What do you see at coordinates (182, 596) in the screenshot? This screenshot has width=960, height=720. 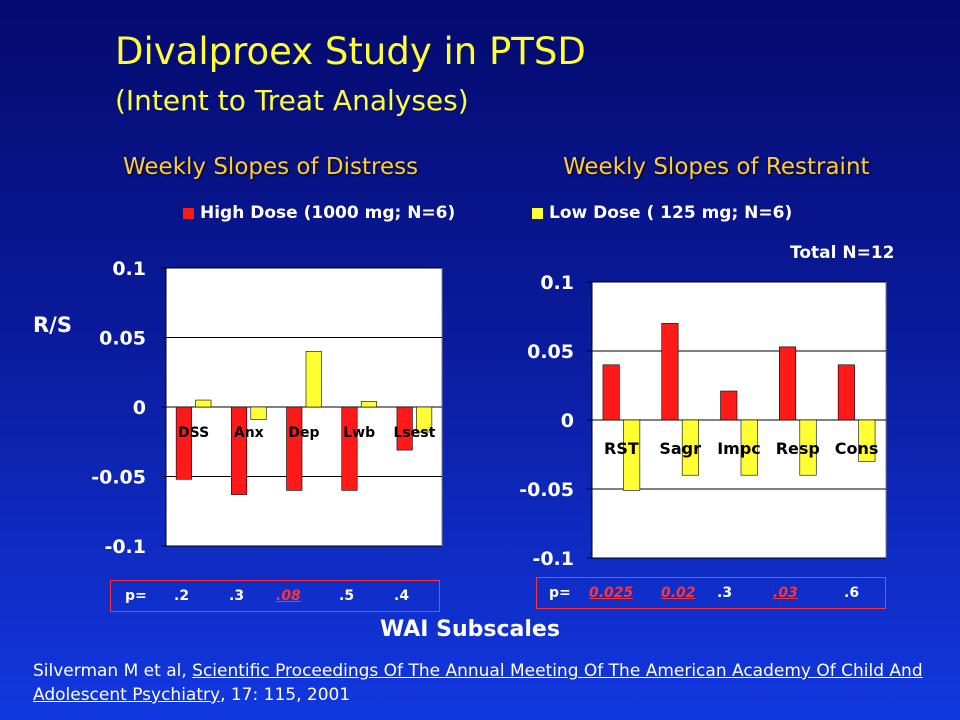 I see `pvalue-item: .2` at bounding box center [182, 596].